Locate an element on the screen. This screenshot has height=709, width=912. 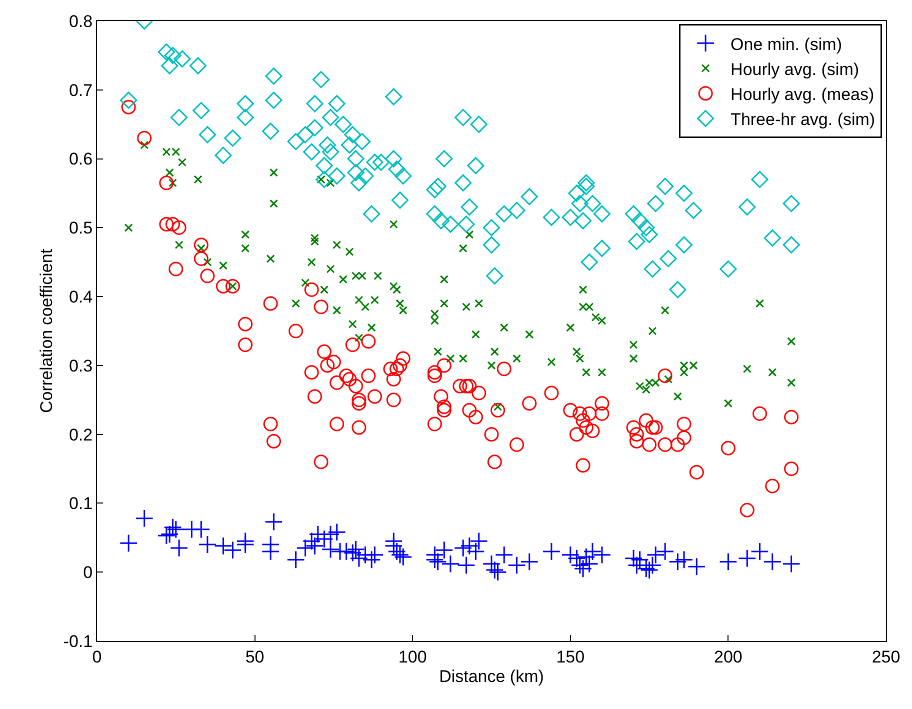
x-tick-label: 50 is located at coordinates (254, 656).